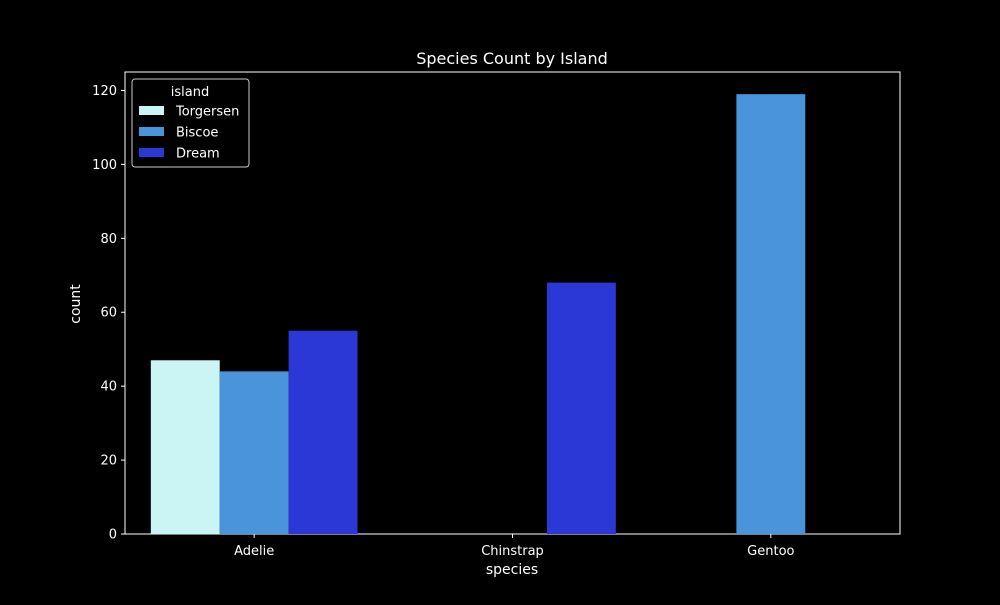 The image size is (1000, 605). Describe the element at coordinates (197, 133) in the screenshot. I see `legend-label-biscoe: Biscoe` at that location.